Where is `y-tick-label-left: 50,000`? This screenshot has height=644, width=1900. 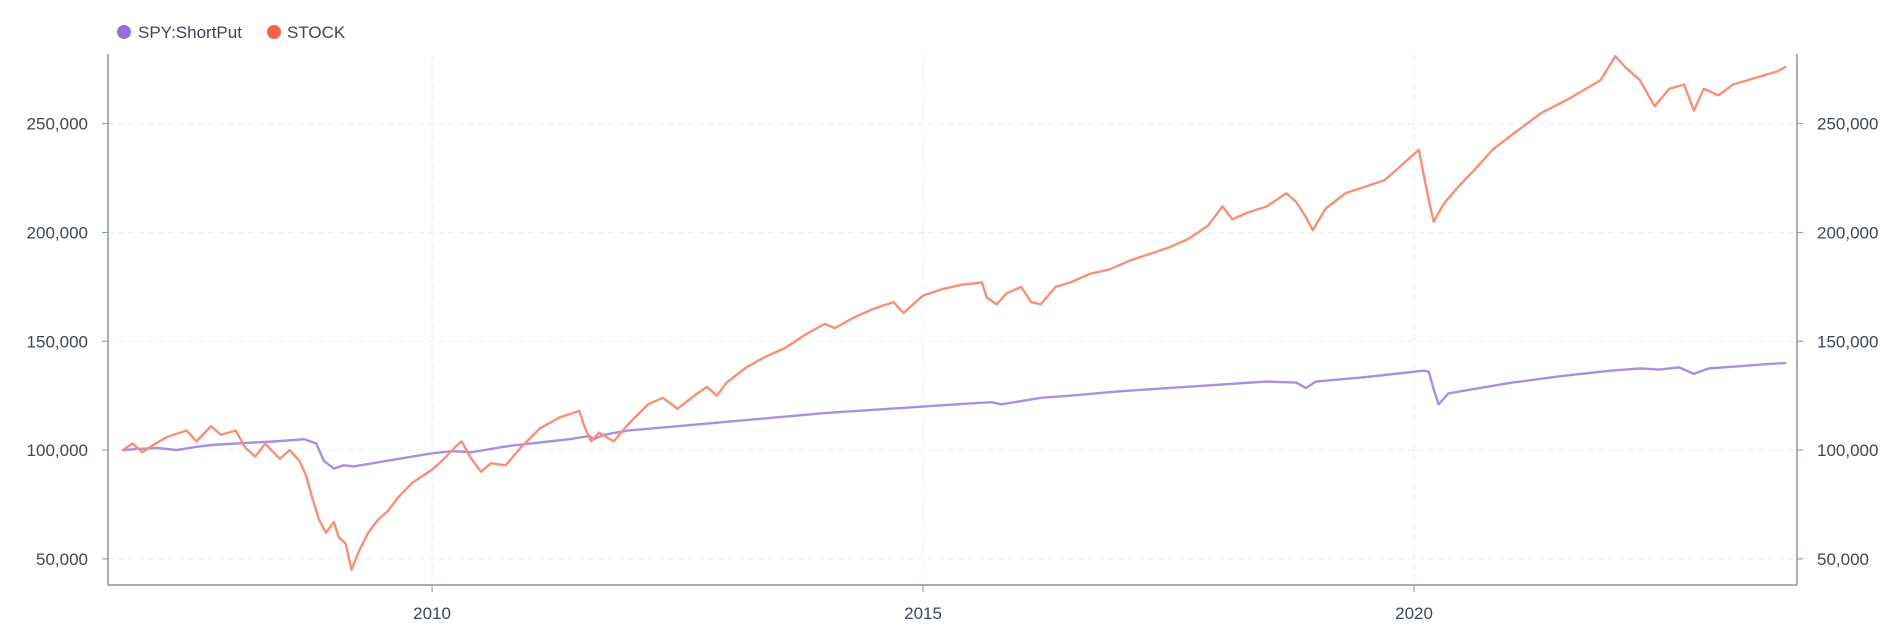
y-tick-label-left: 50,000 is located at coordinates (62, 559).